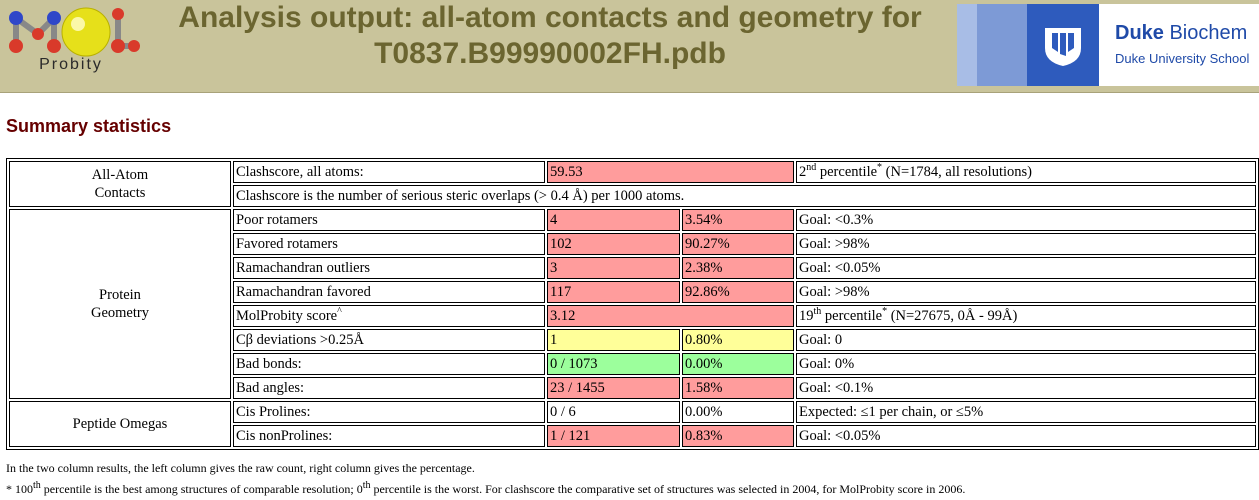 This screenshot has width=1259, height=500. What do you see at coordinates (1026, 412) in the screenshot?
I see `cis-prolines-goal: Expected: ≤1 per chain, or ≤5%` at bounding box center [1026, 412].